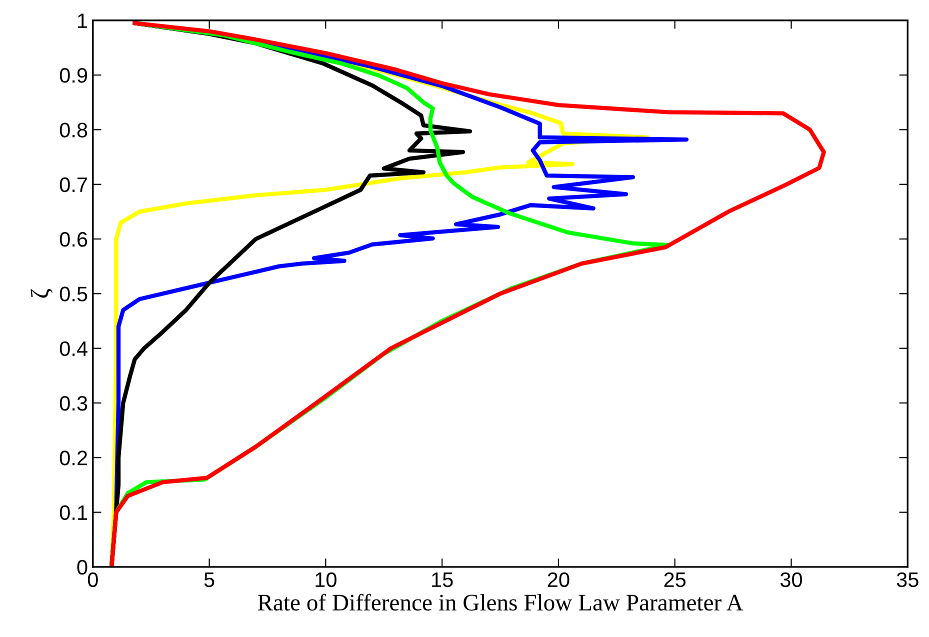 This screenshot has height=637, width=929. Describe the element at coordinates (74, 294) in the screenshot. I see `y-tick-label: 0.5` at that location.